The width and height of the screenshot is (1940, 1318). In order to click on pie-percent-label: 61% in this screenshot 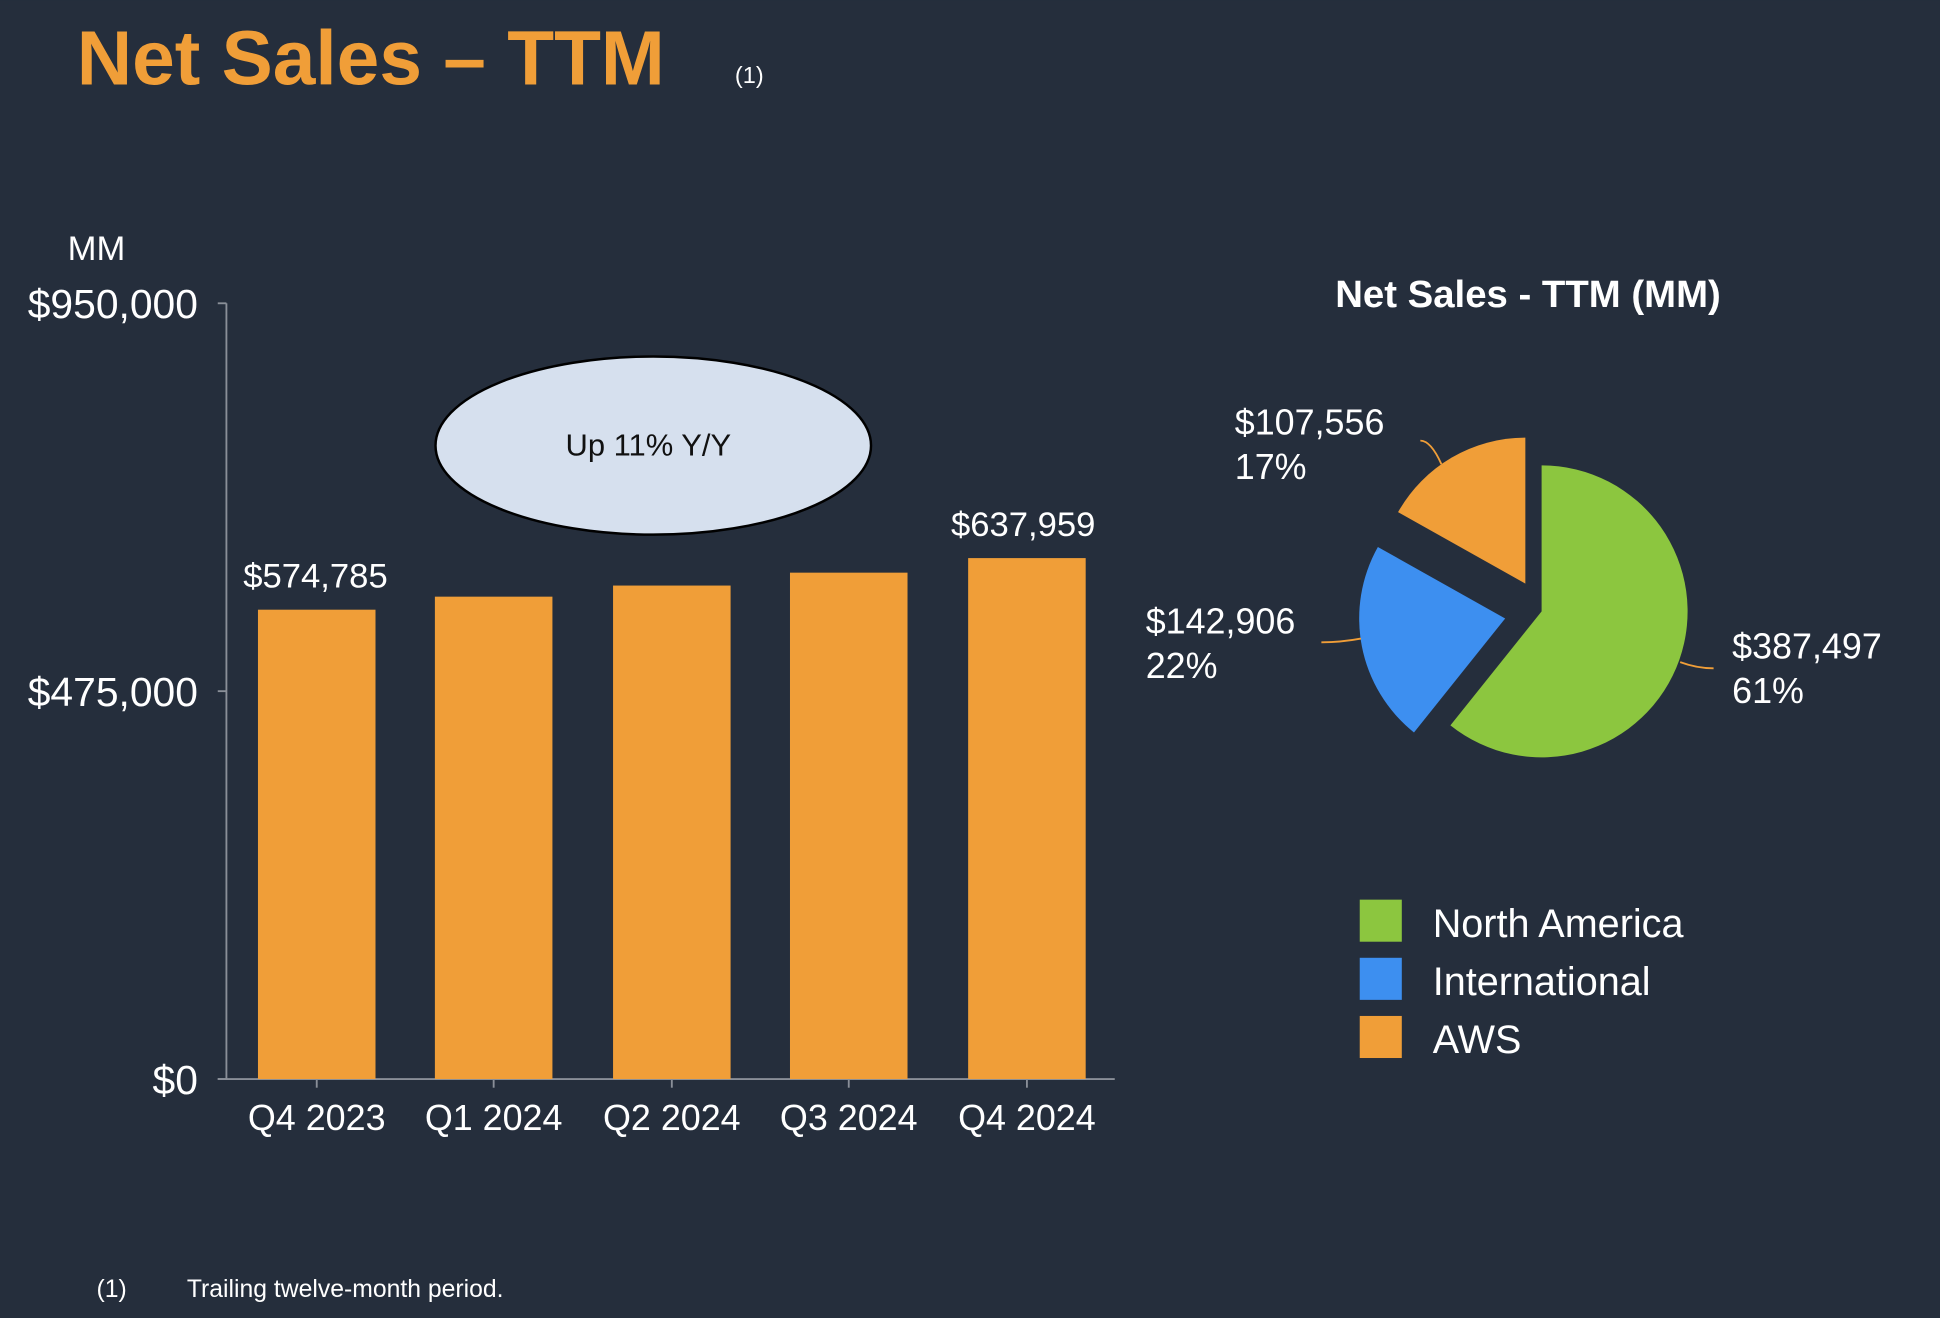, I will do `click(1768, 691)`.